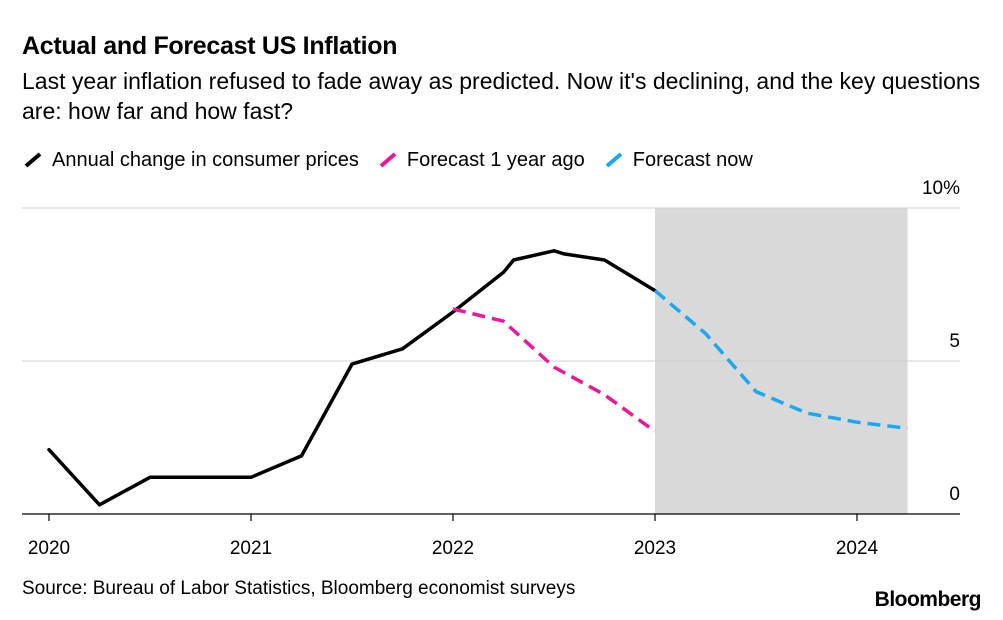 The width and height of the screenshot is (1003, 620). Describe the element at coordinates (614, 160) in the screenshot. I see `legend-swatch-forecast-now` at that location.